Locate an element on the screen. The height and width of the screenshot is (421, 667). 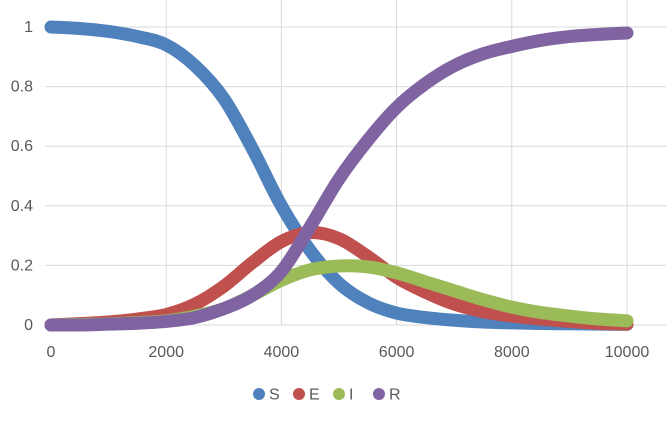
legend-item-r: R is located at coordinates (387, 395).